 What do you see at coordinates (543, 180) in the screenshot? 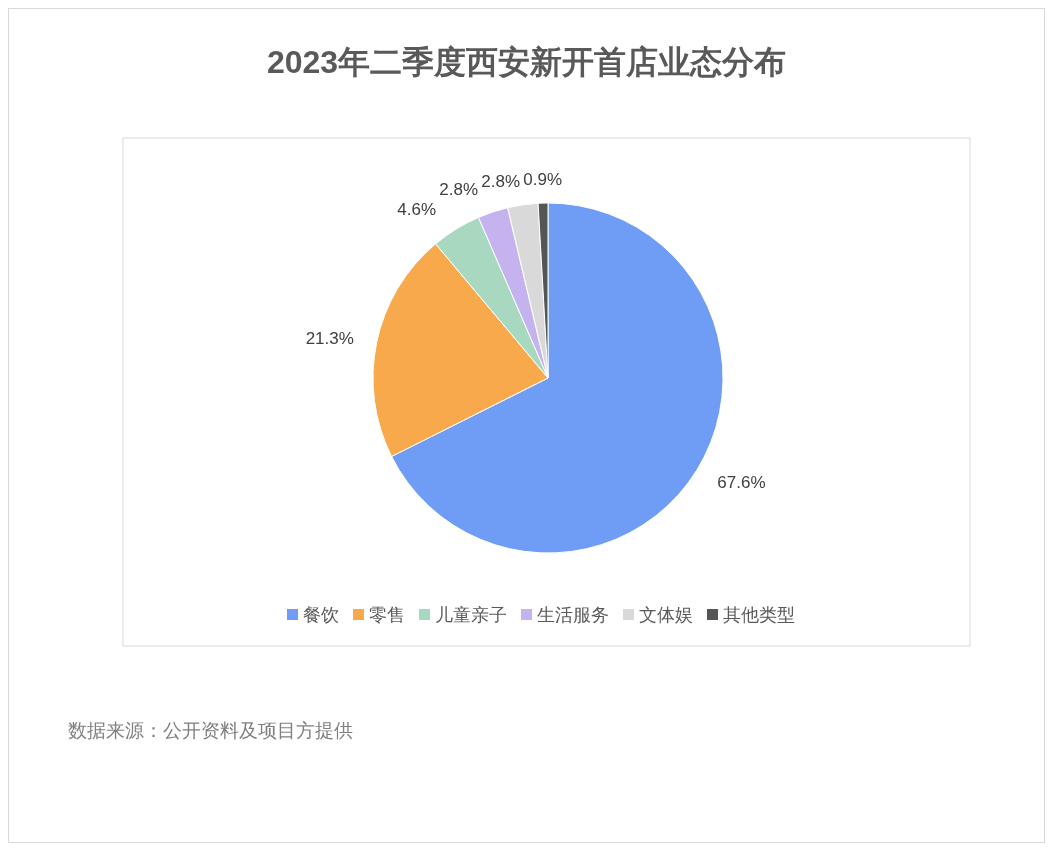
I see `data-label: 0.9%` at bounding box center [543, 180].